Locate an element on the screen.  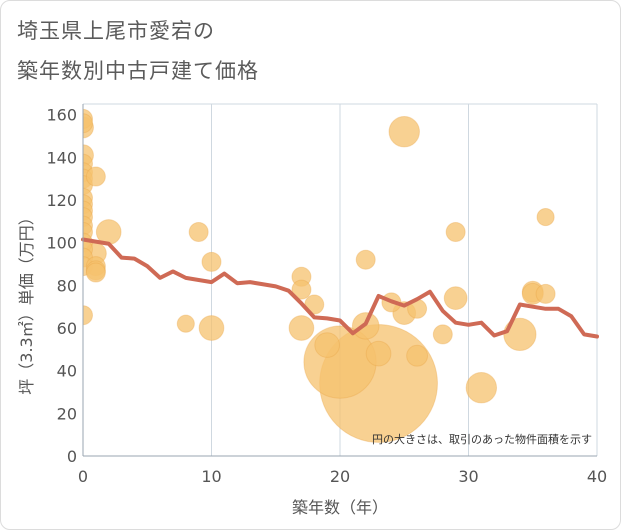
y-tick-label: 0 is located at coordinates (72, 456).